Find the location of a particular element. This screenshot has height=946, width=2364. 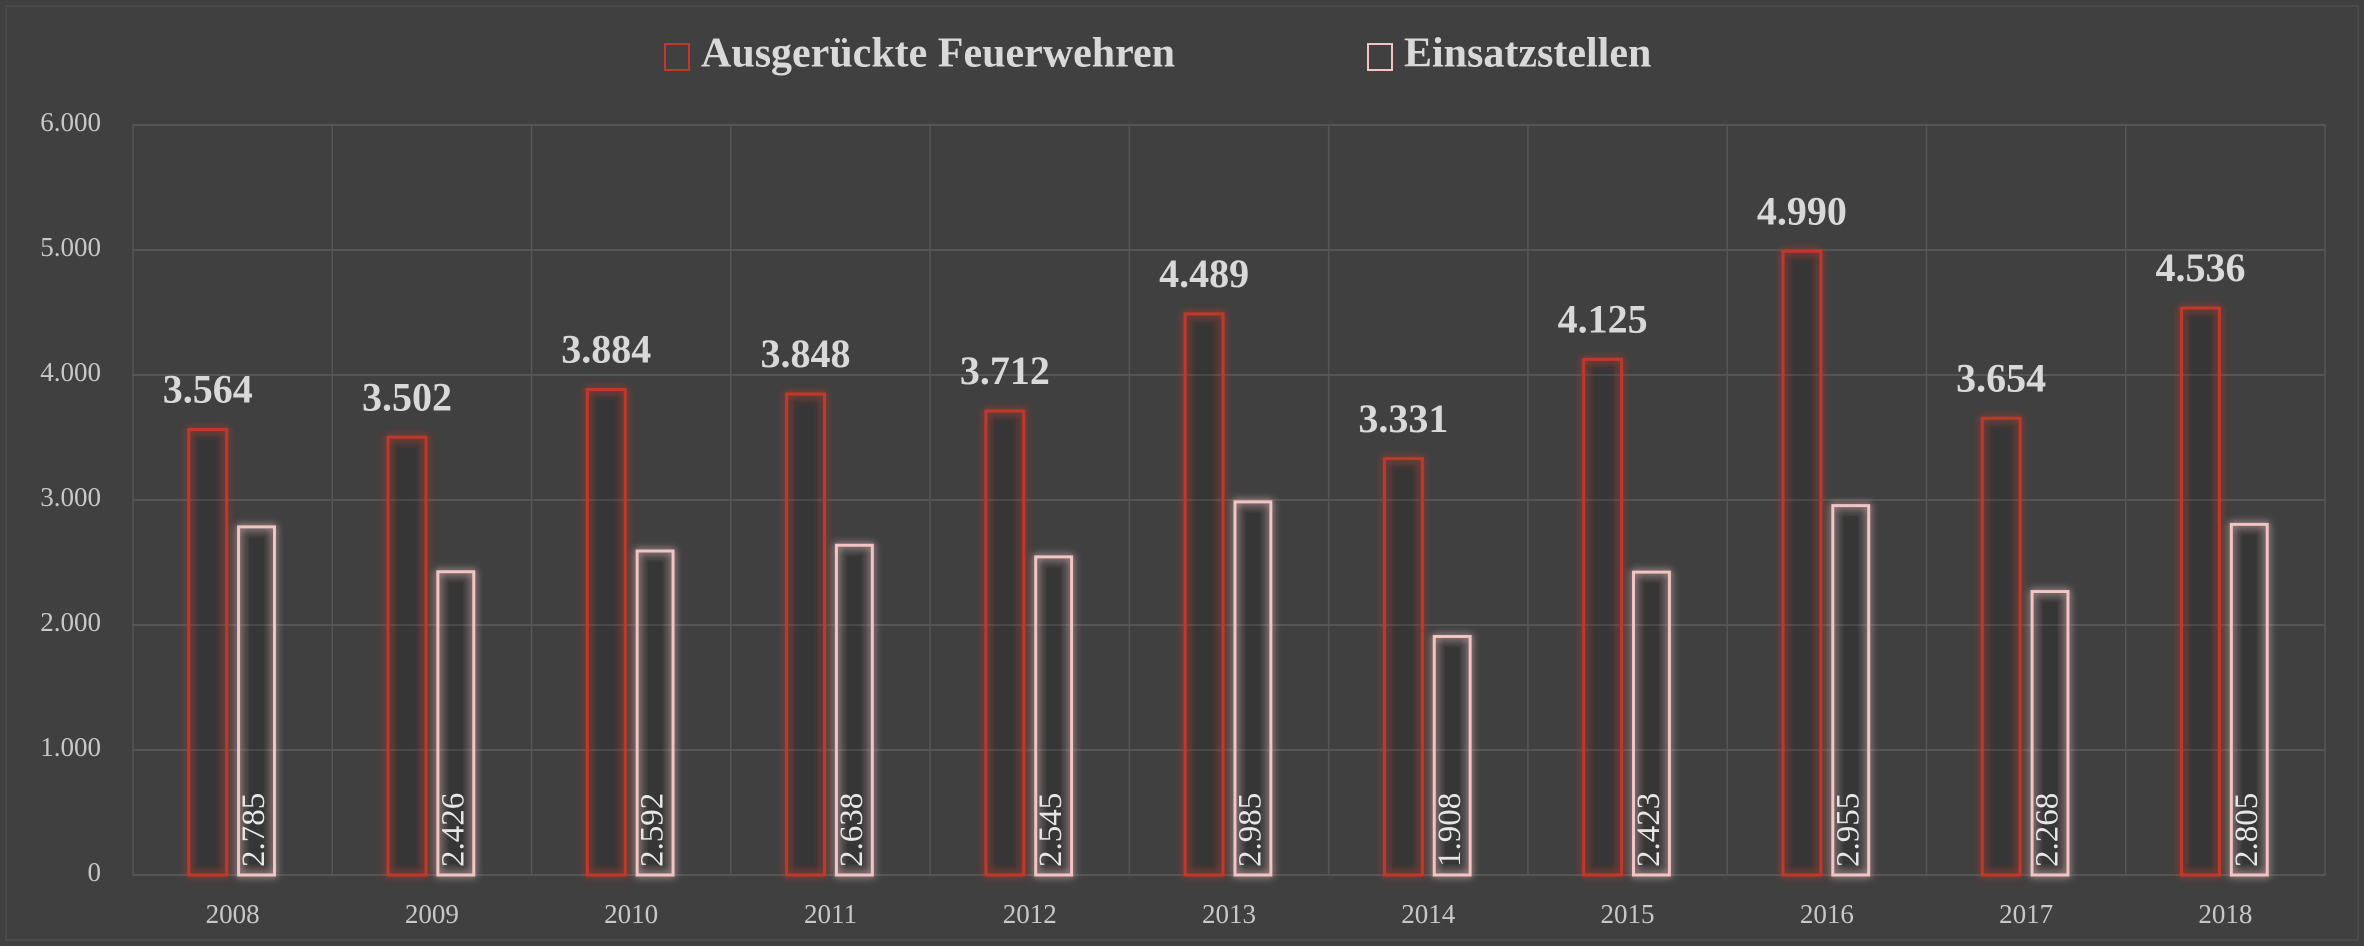

data-label: 1.908 is located at coordinates (1450, 830).